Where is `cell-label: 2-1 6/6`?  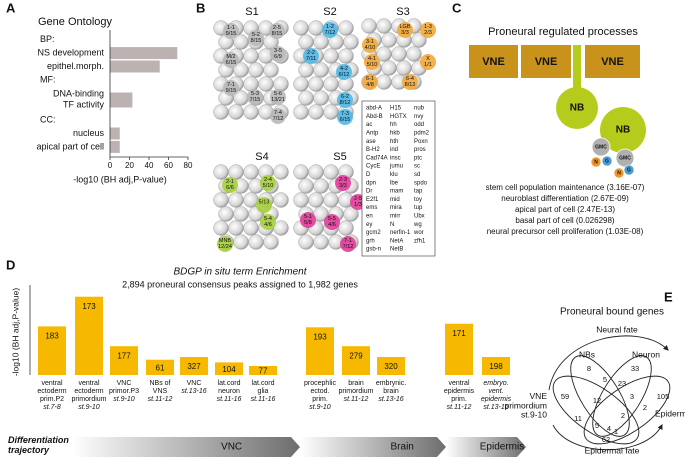
cell-label: 2-1 6/6 is located at coordinates (230, 185).